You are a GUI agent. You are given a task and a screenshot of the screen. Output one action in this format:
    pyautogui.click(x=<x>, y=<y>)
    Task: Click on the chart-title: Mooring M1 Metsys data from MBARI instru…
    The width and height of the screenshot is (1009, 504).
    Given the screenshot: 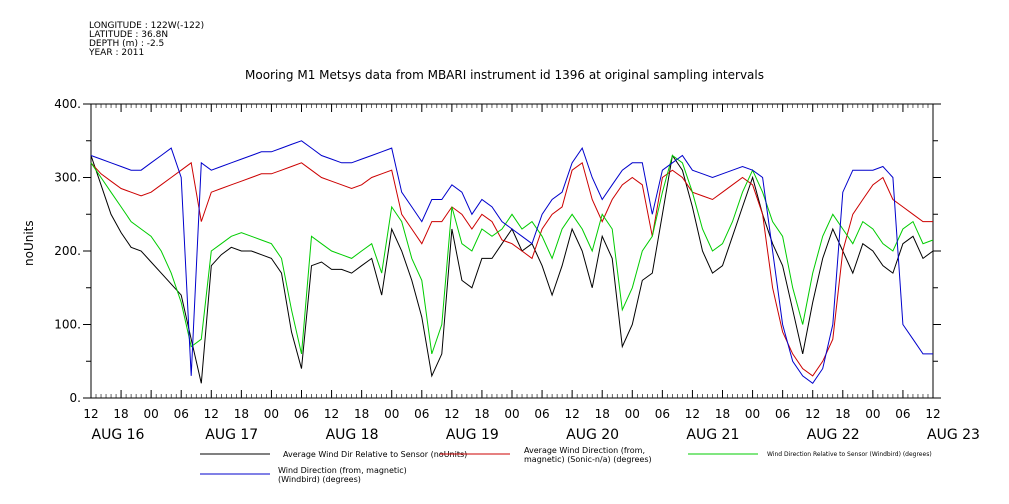 What is the action you would take?
    pyautogui.click(x=504, y=75)
    